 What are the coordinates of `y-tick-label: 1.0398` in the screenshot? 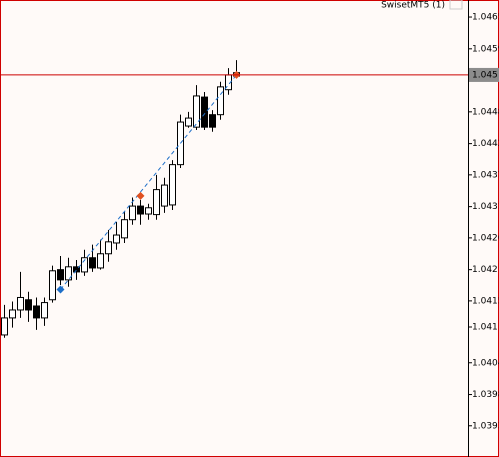 It's located at (485, 395).